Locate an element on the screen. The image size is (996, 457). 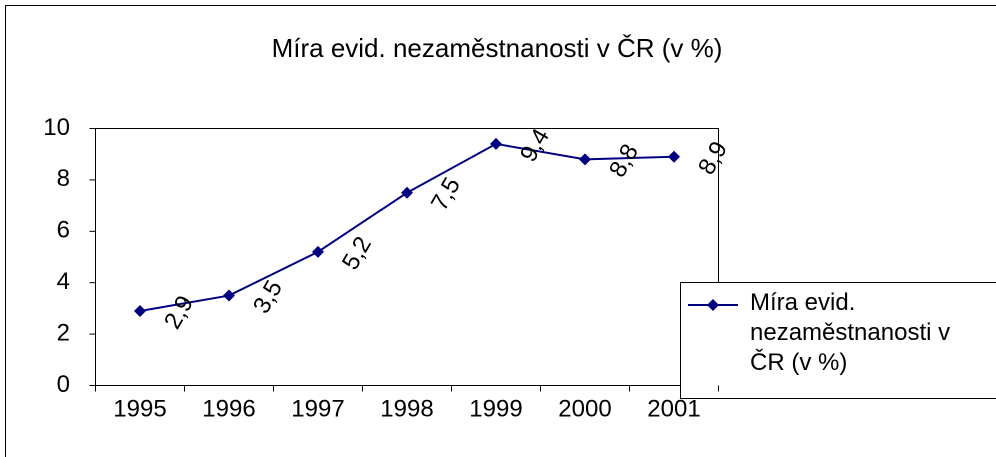
y-tick-label: 10 is located at coordinates (56, 127).